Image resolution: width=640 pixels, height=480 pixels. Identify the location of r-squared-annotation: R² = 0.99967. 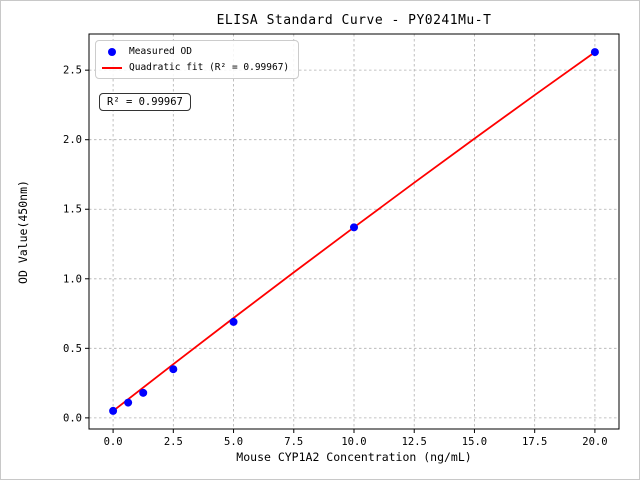
(145, 102).